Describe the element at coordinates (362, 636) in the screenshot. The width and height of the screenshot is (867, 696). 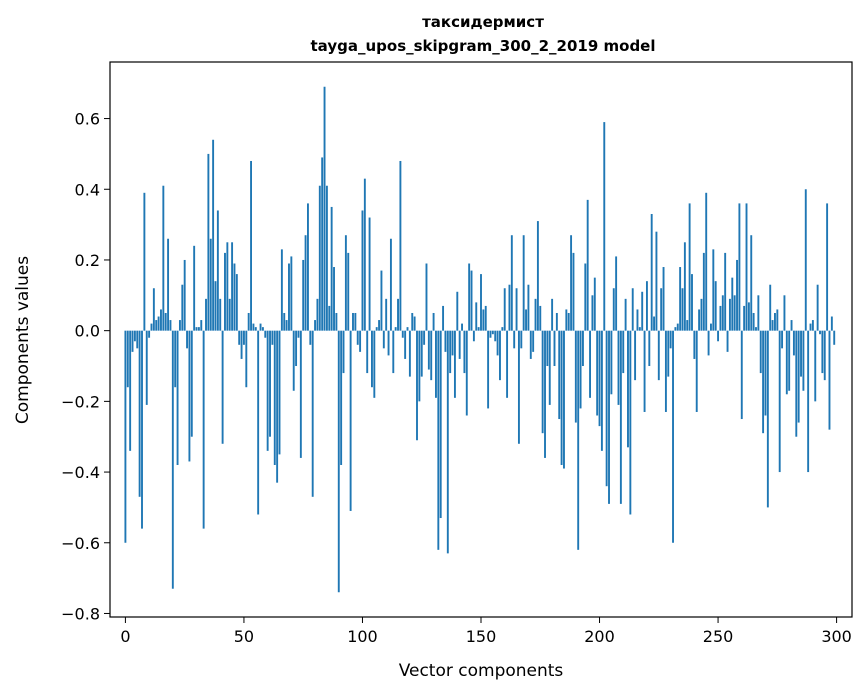
I see `x-tick-label: 100` at that location.